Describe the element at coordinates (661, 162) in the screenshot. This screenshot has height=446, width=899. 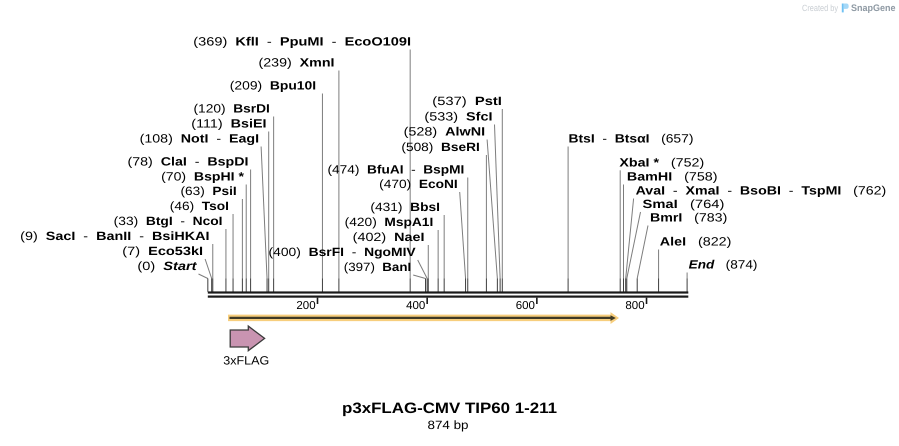
I see `svg-text: XbaI * (752)` at that location.